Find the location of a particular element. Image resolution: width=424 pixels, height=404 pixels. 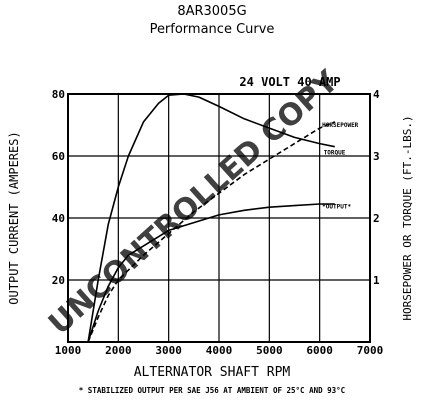

x-tick-label: 1000 is located at coordinates (68, 350).